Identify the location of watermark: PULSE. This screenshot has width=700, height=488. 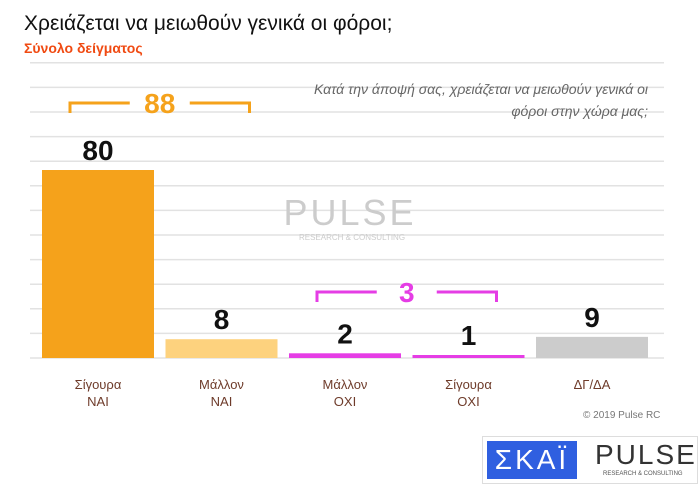
(349, 212).